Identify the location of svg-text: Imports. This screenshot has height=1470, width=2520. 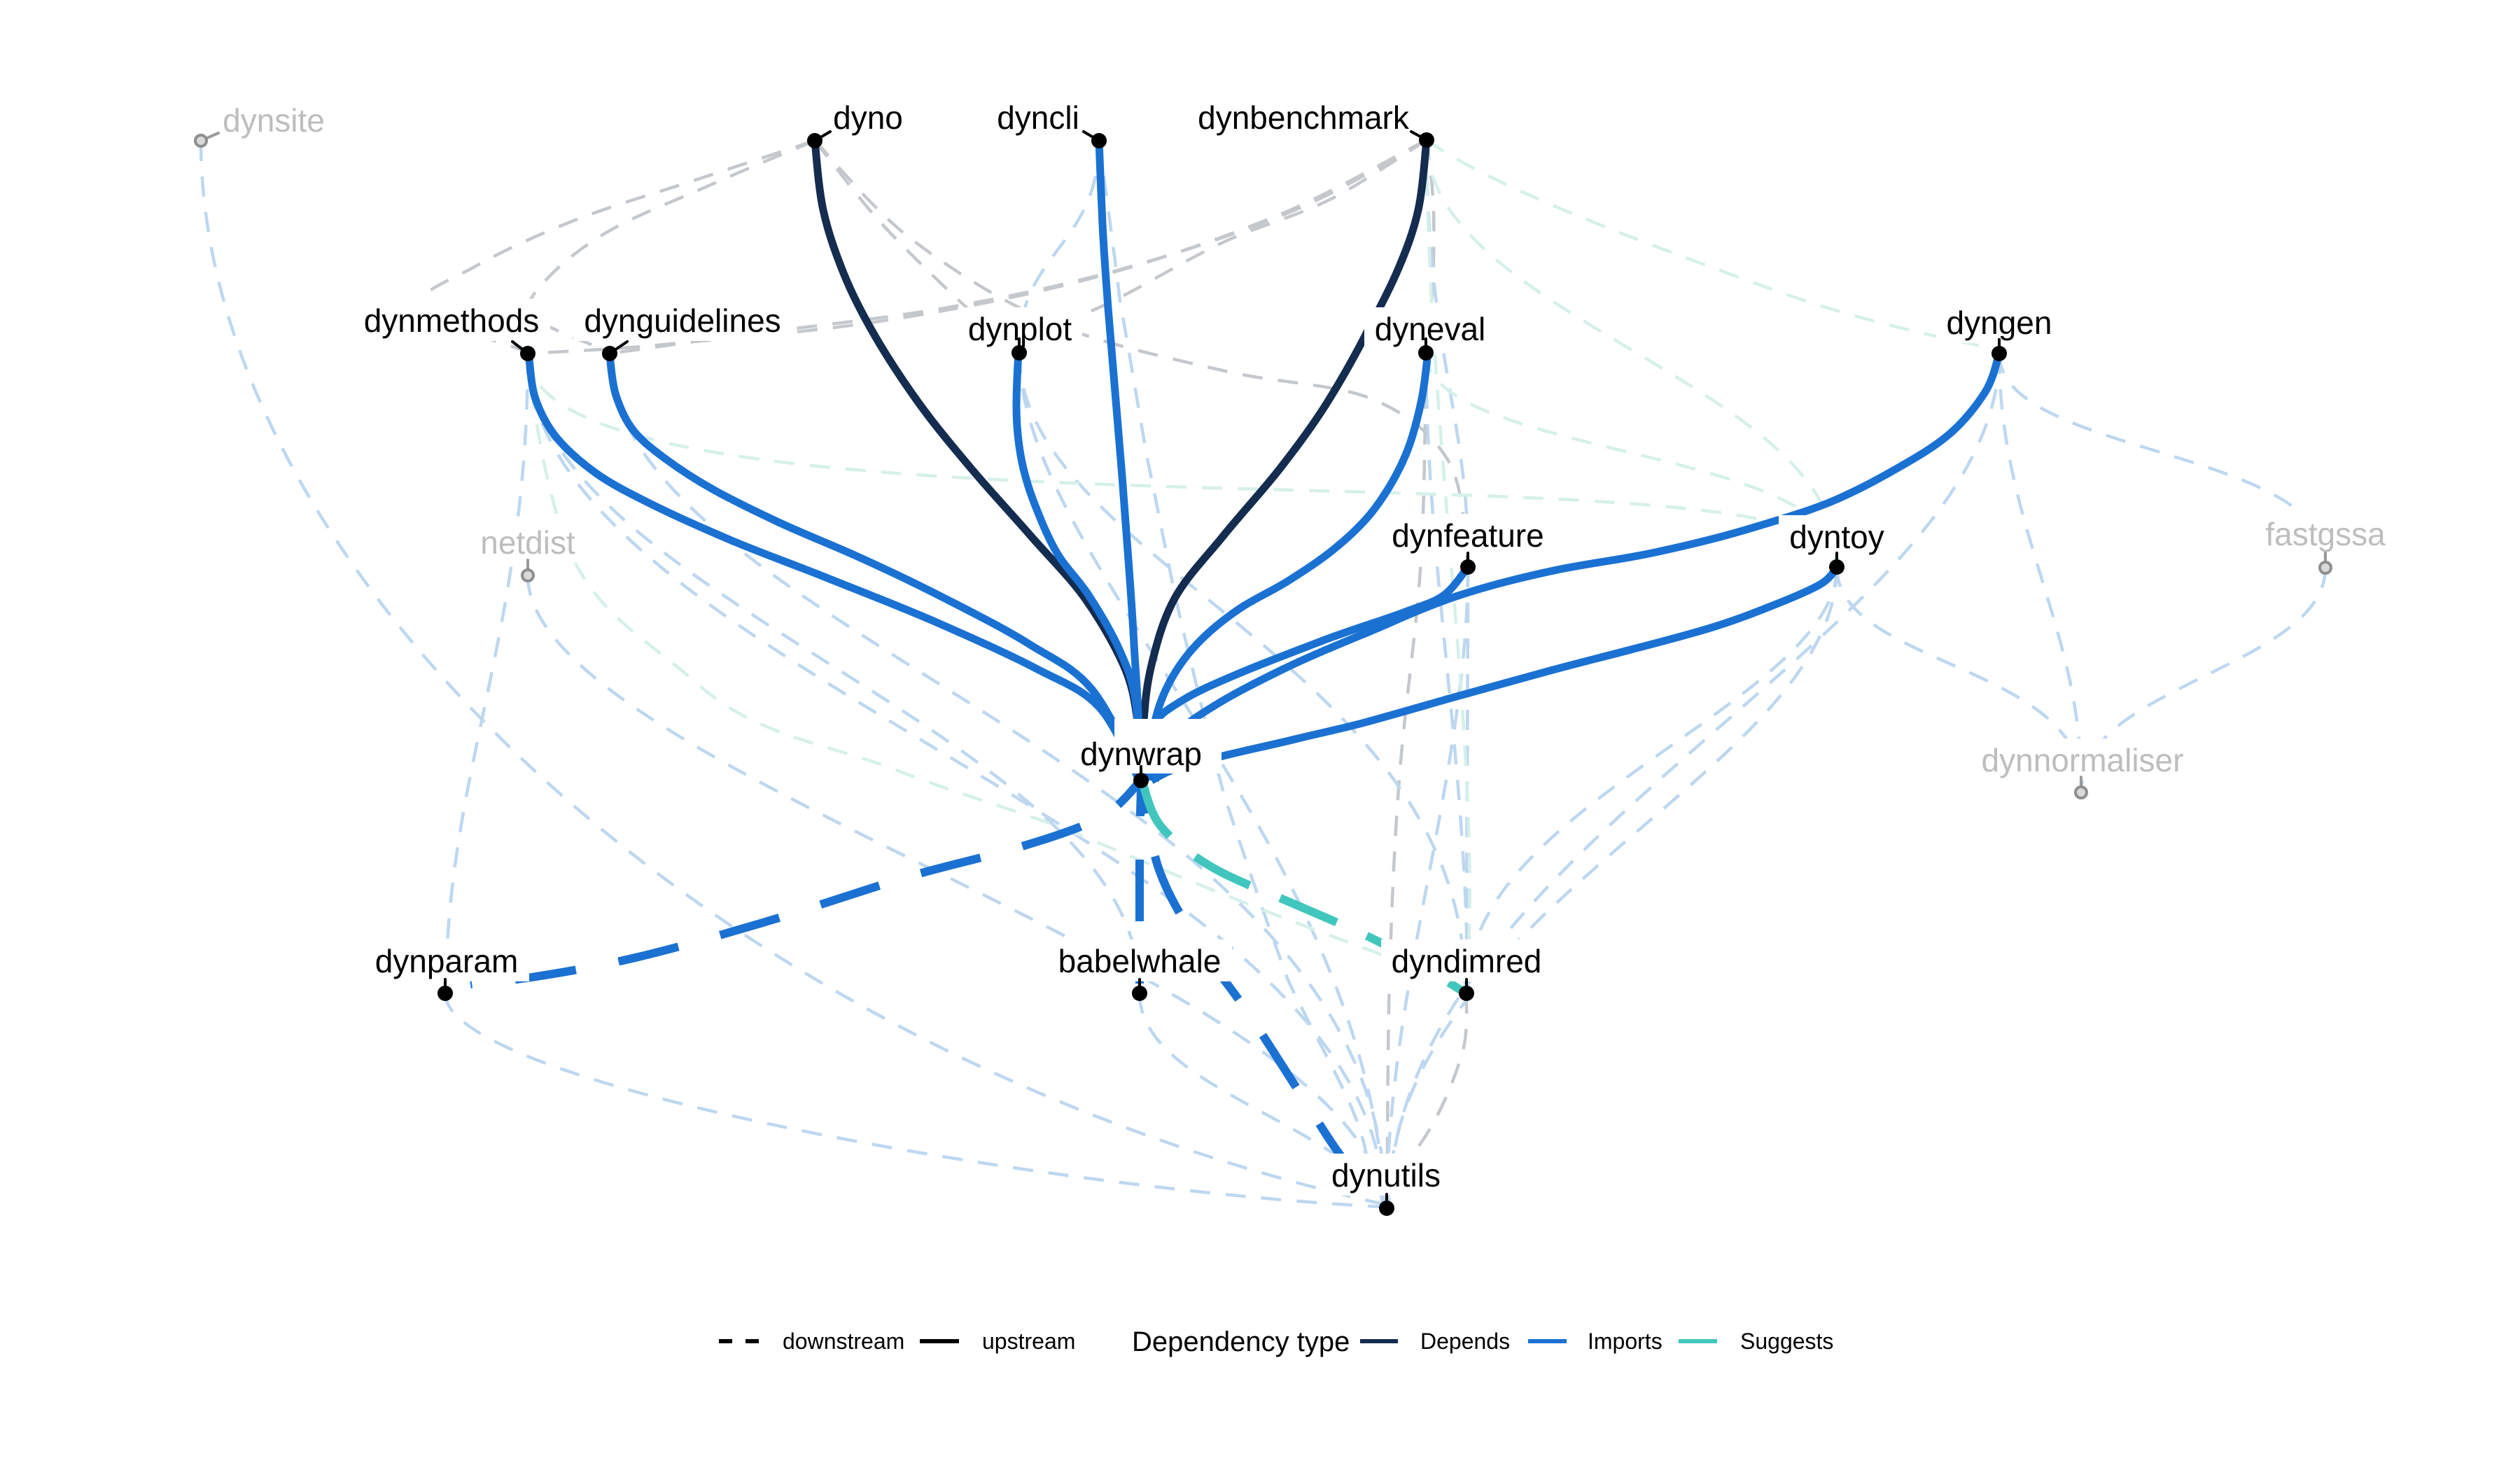
(1625, 1341).